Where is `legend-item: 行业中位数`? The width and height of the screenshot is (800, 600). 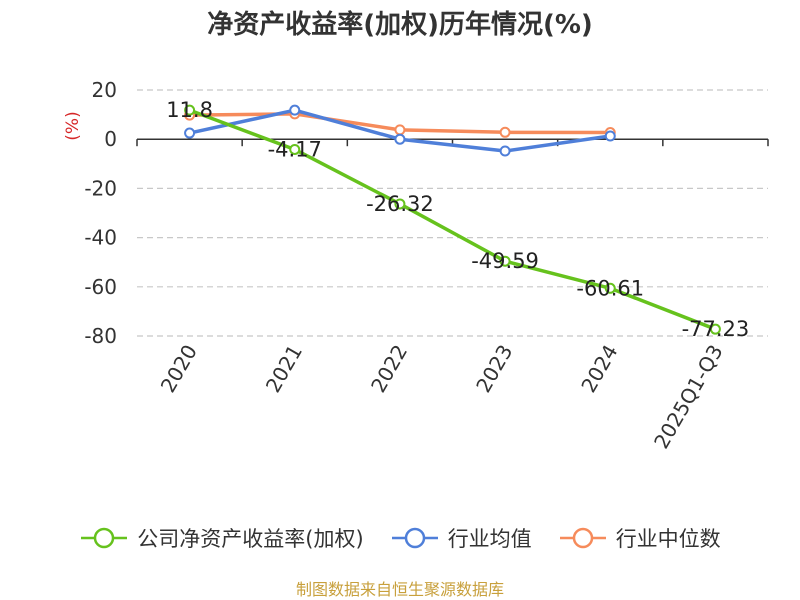 legend-item: 行业中位数 is located at coordinates (639, 538).